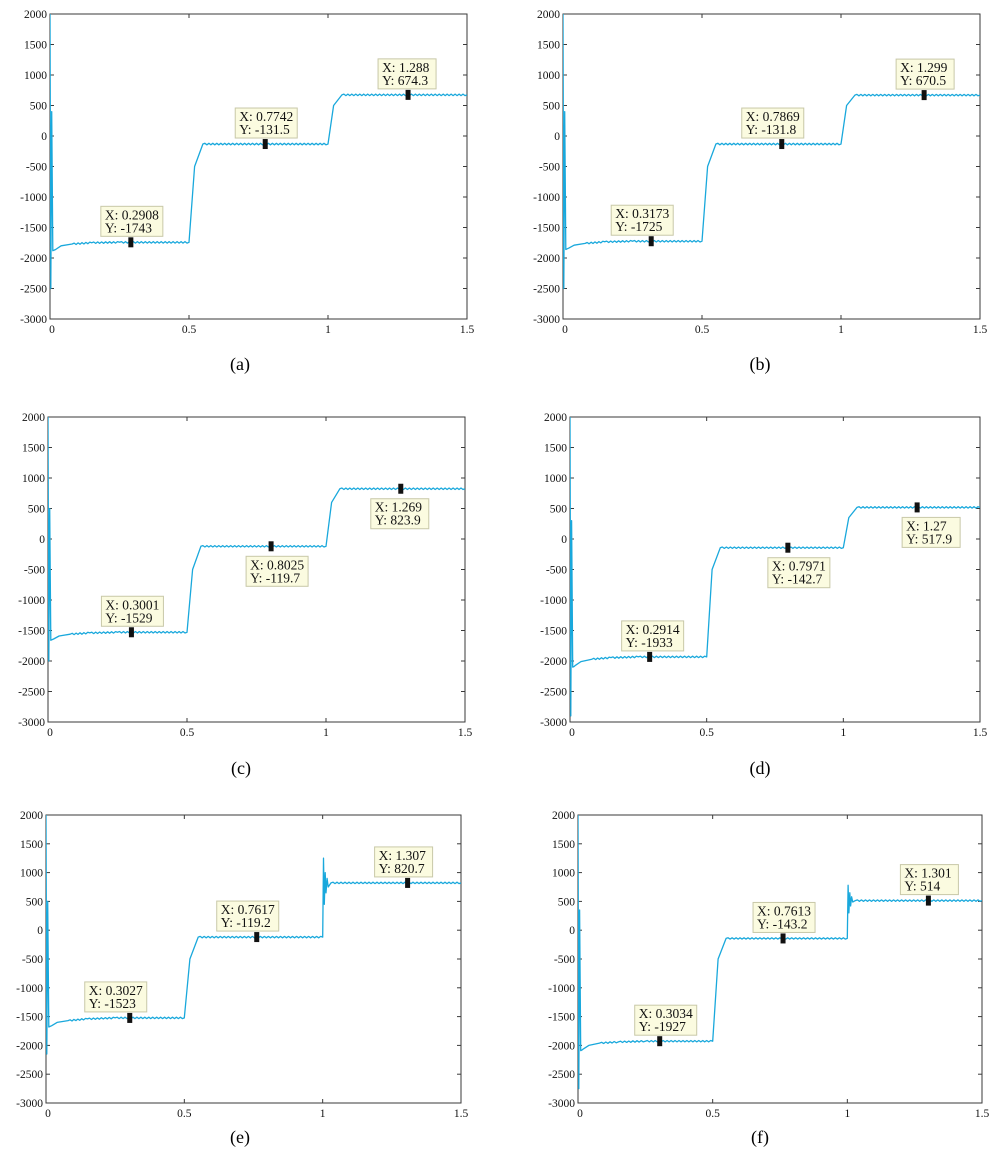 The height and width of the screenshot is (1158, 993). Describe the element at coordinates (653, 629) in the screenshot. I see `datatip-x-label: X: 0.2914` at that location.